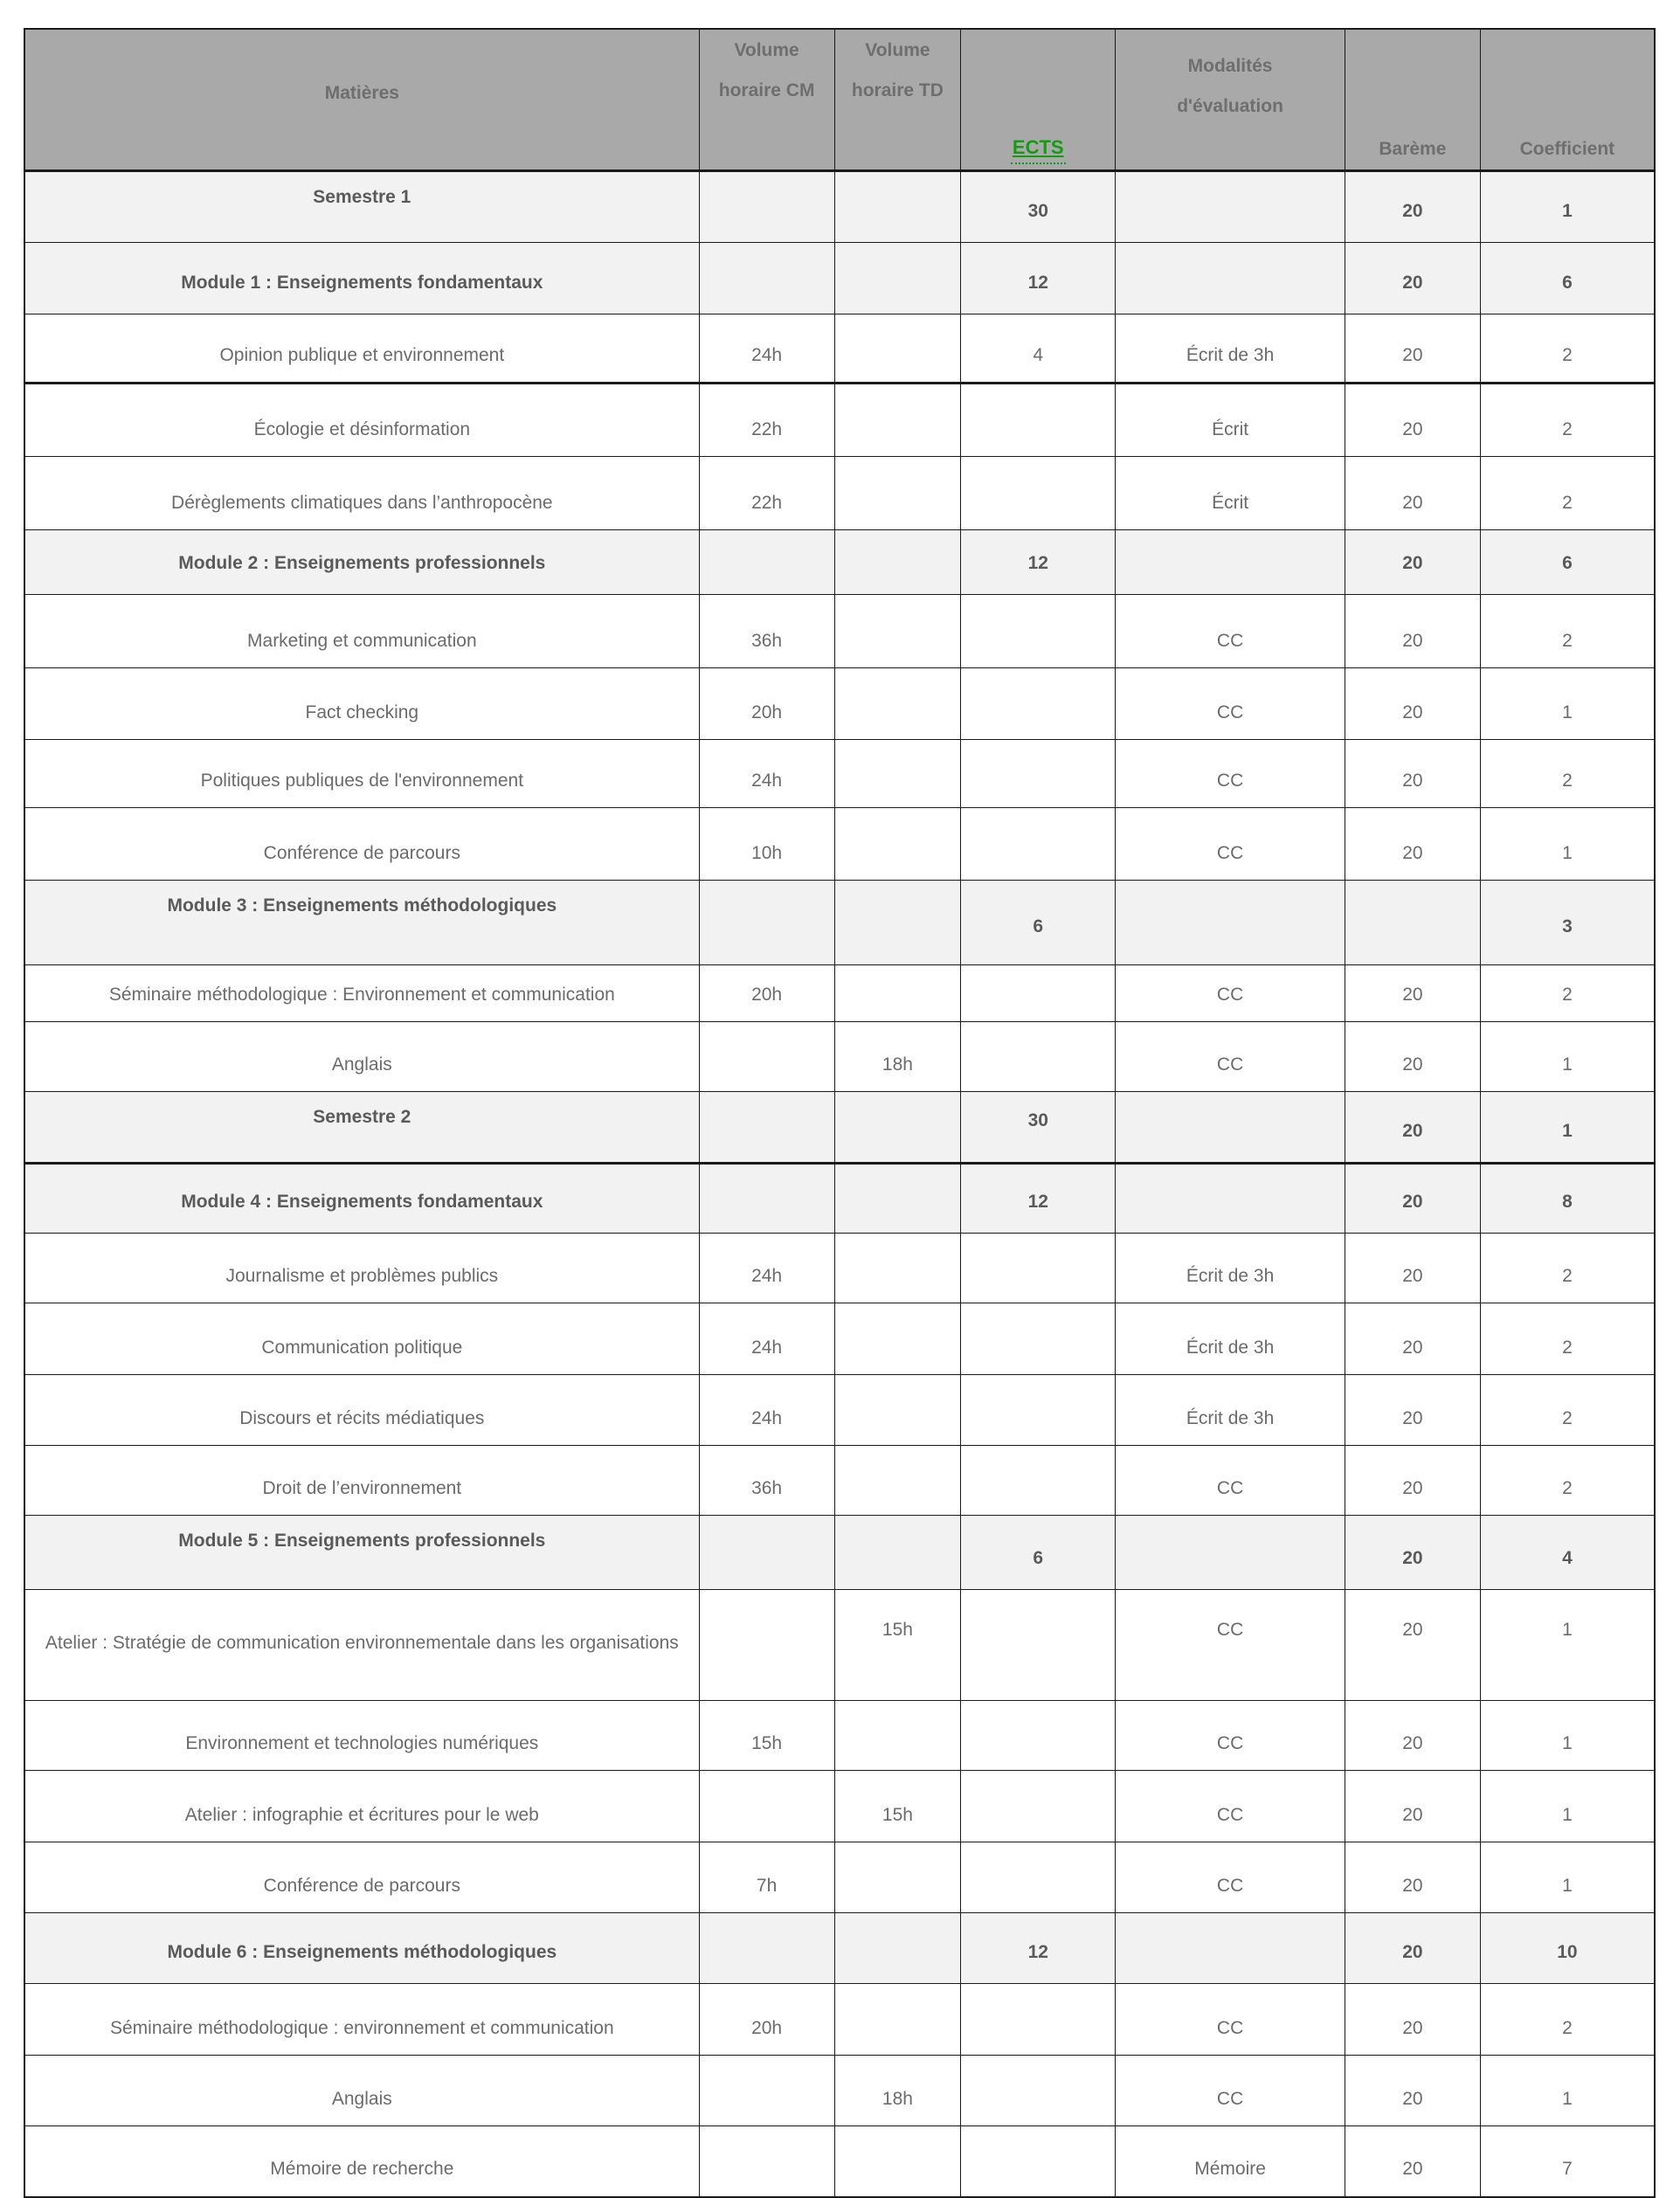 Image resolution: width=1680 pixels, height=2198 pixels. What do you see at coordinates (1230, 420) in the screenshot?
I see `cell-modalites: Écrit` at bounding box center [1230, 420].